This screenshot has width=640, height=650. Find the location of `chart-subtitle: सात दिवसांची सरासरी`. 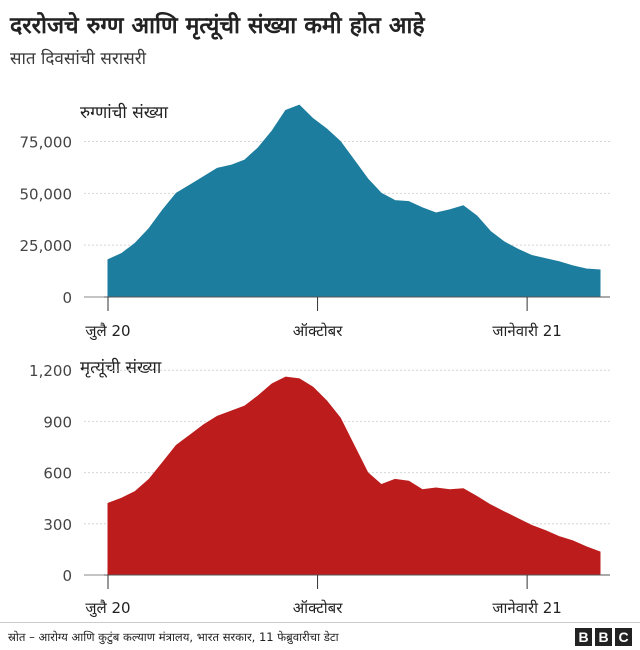

chart-subtitle: सात दिवसांची सरासरी is located at coordinates (78, 59).